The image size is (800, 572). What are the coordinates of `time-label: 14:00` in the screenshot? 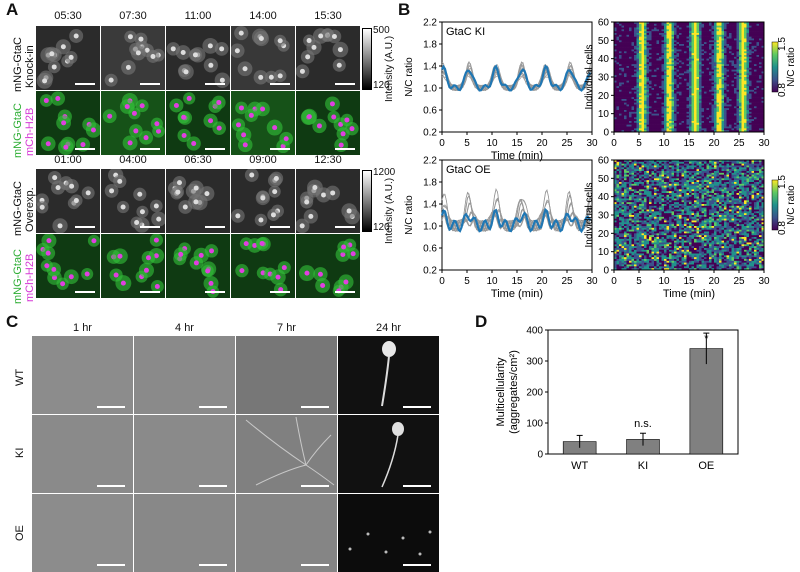 It's located at (263, 16).